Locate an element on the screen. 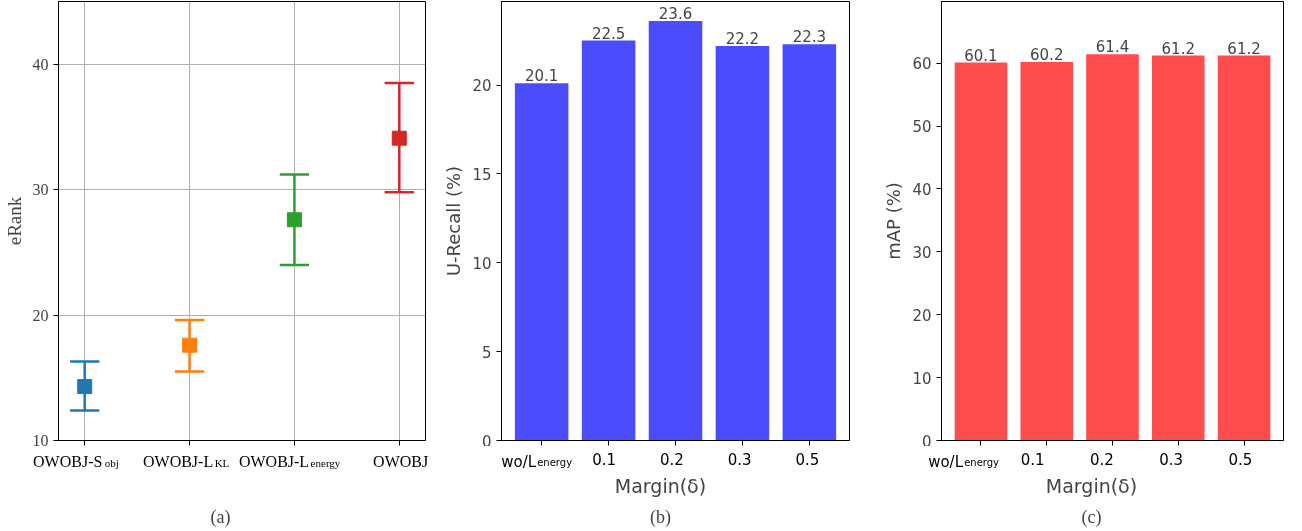 Image resolution: width=1302 pixels, height=531 pixels. y-tick-label: 5 is located at coordinates (486, 352).